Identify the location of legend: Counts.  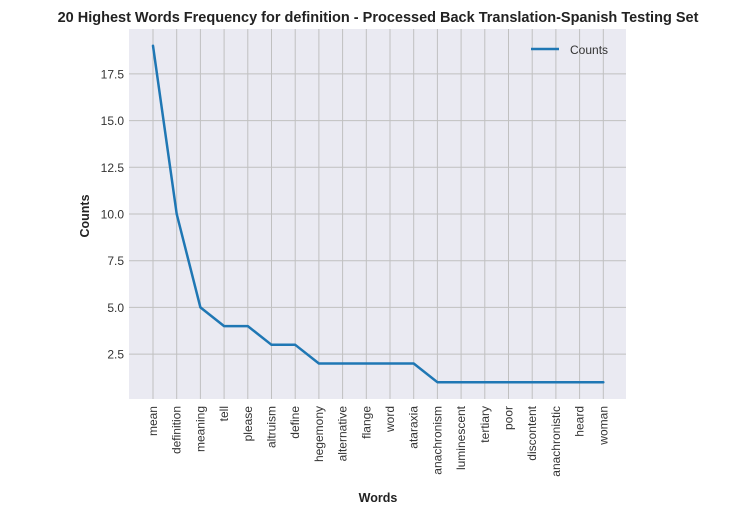
(569, 50).